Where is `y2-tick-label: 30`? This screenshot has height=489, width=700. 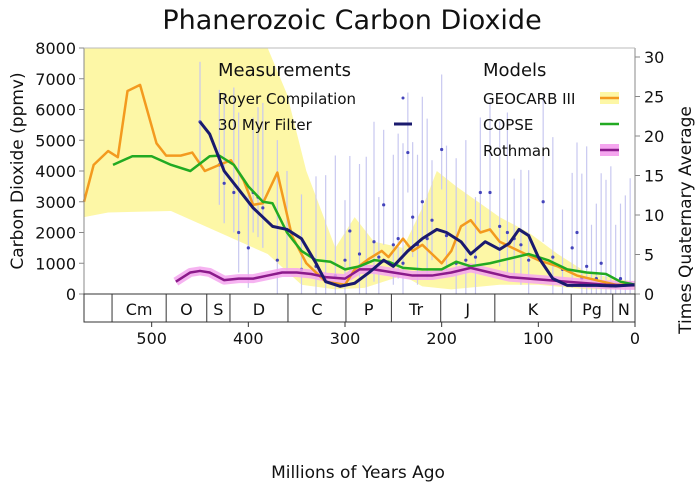 y2-tick-label: 30 is located at coordinates (654, 57).